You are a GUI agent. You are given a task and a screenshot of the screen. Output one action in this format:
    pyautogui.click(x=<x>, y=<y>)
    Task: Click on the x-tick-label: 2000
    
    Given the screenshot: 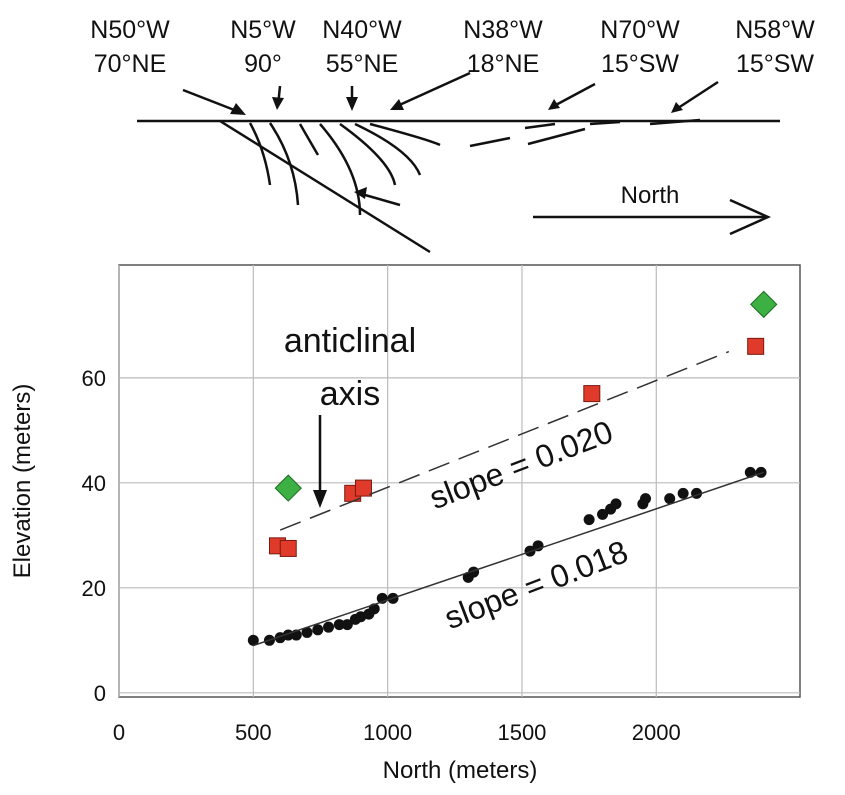 What is the action you would take?
    pyautogui.click(x=656, y=732)
    